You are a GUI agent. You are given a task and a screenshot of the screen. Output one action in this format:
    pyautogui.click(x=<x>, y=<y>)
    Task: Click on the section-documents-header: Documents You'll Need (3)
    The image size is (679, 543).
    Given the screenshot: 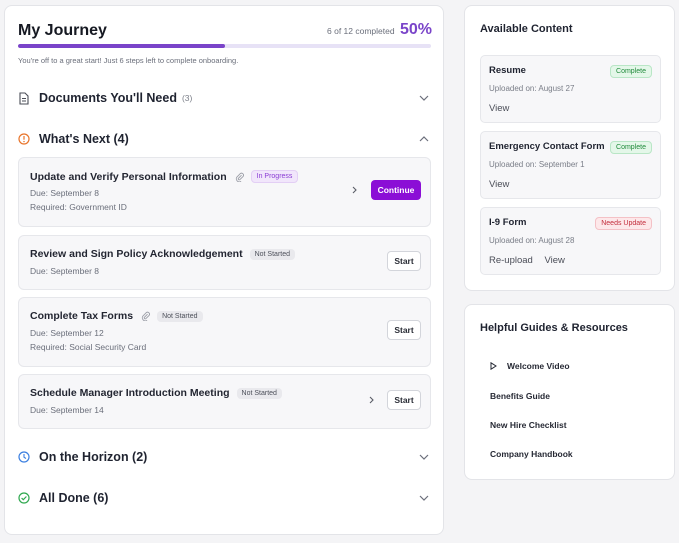 What is the action you would take?
    pyautogui.click(x=224, y=98)
    